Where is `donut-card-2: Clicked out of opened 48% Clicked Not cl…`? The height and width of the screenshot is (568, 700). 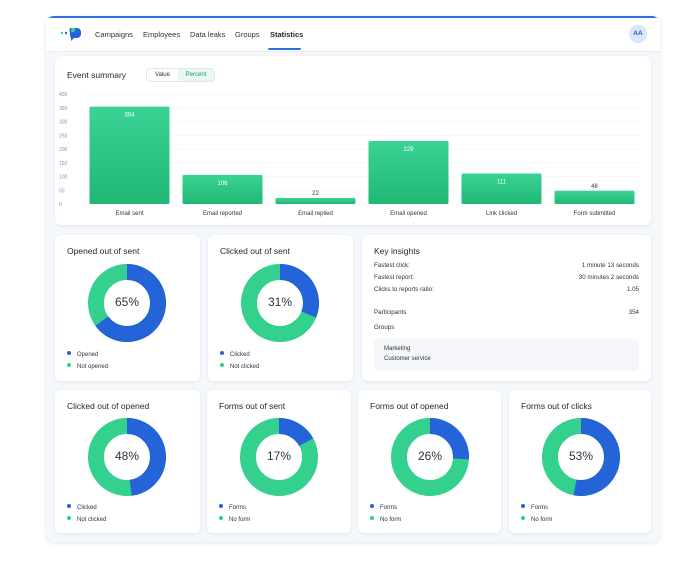
donut-card-2: Clicked out of opened 48% Clicked Not cl… is located at coordinates (127, 461).